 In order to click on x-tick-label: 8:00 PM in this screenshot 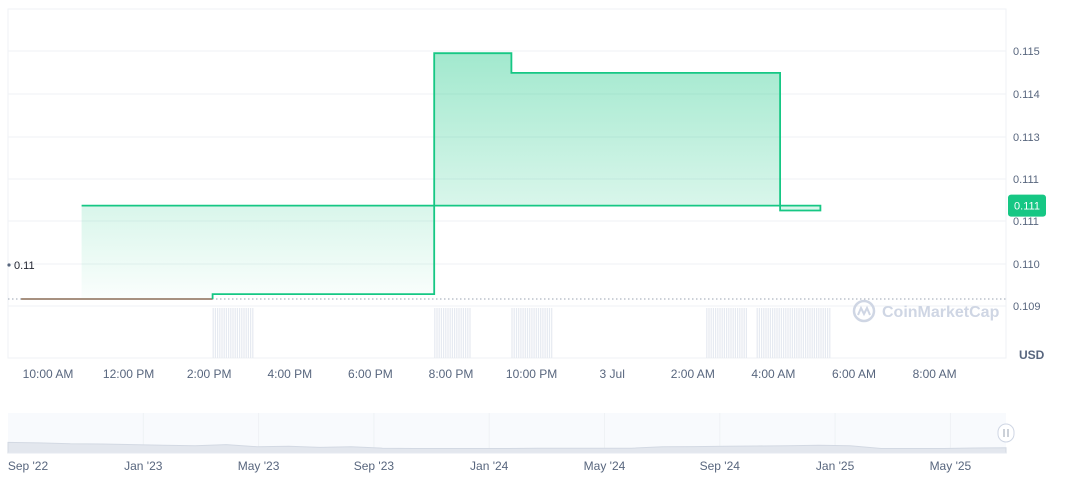, I will do `click(451, 374)`.